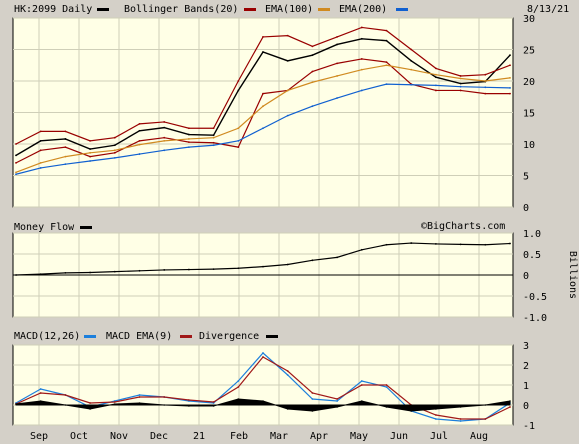  I want to click on price-y-ticks: 0 5 10 15 20 25 30, so click(529, 114).